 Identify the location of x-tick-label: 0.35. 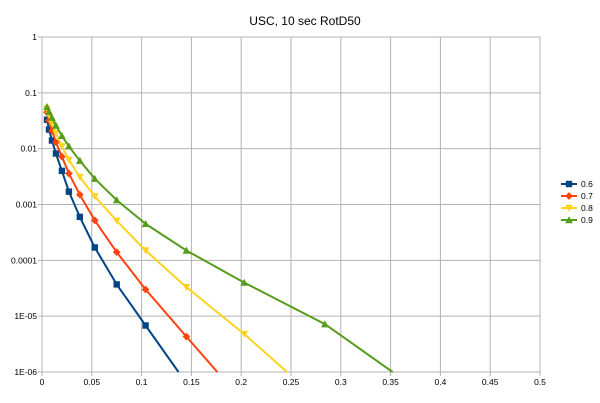
(390, 382).